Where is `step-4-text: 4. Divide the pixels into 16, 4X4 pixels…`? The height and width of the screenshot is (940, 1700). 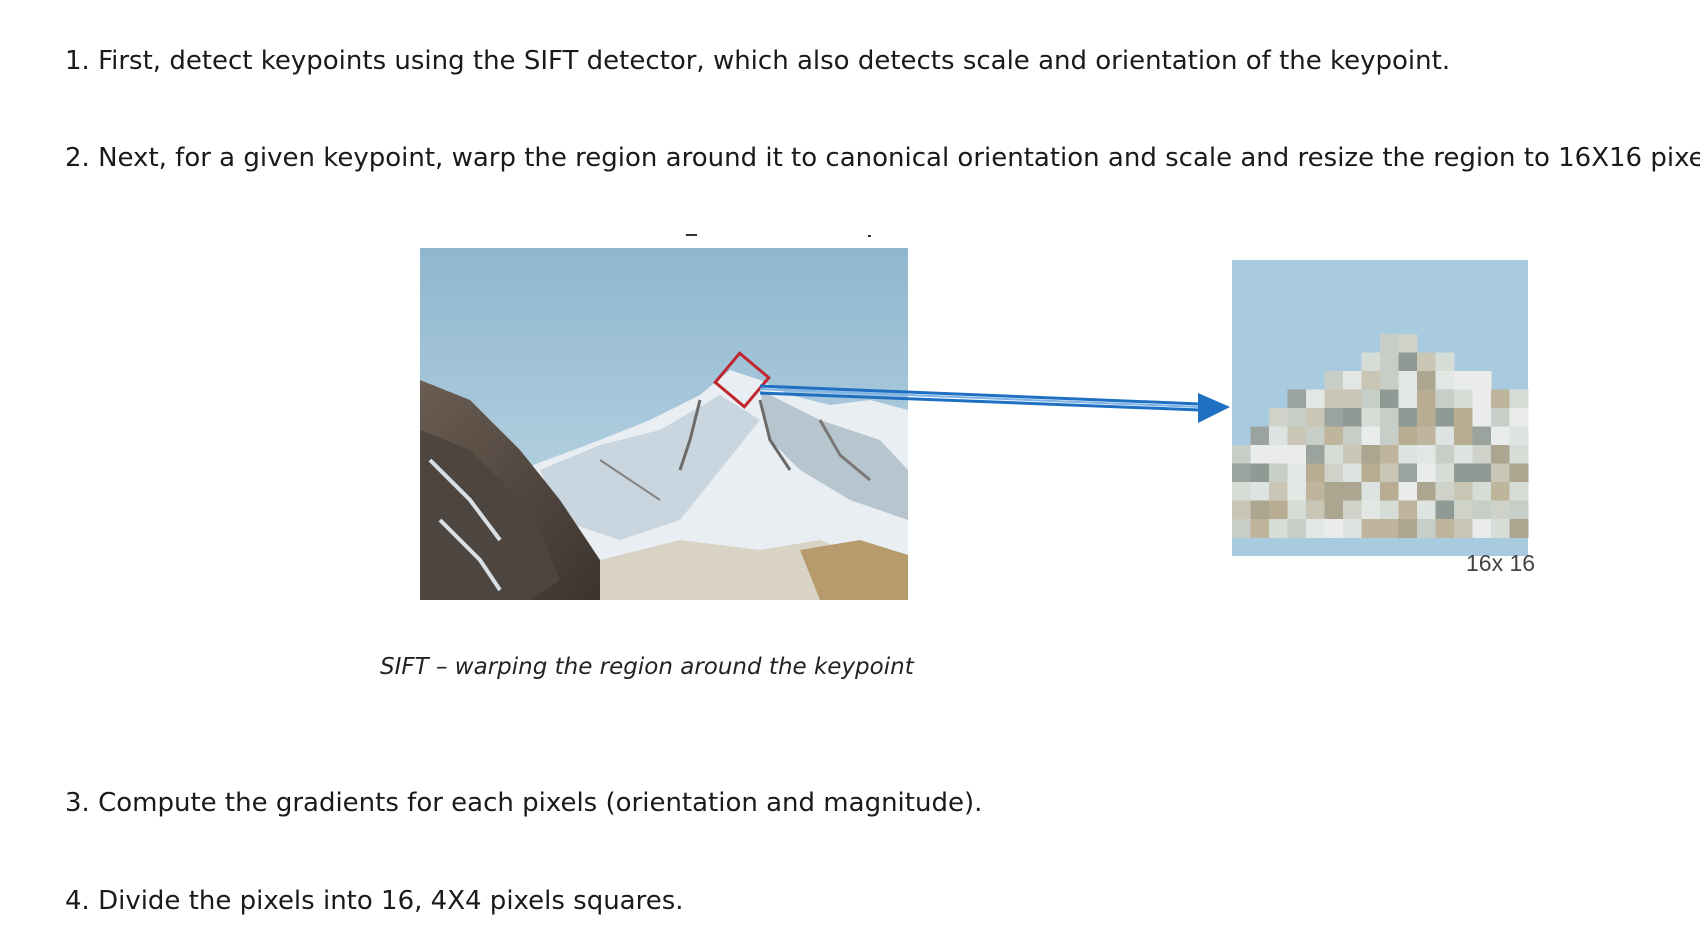 step-4-text: 4. Divide the pixels into 16, 4X4 pixels… is located at coordinates (374, 901).